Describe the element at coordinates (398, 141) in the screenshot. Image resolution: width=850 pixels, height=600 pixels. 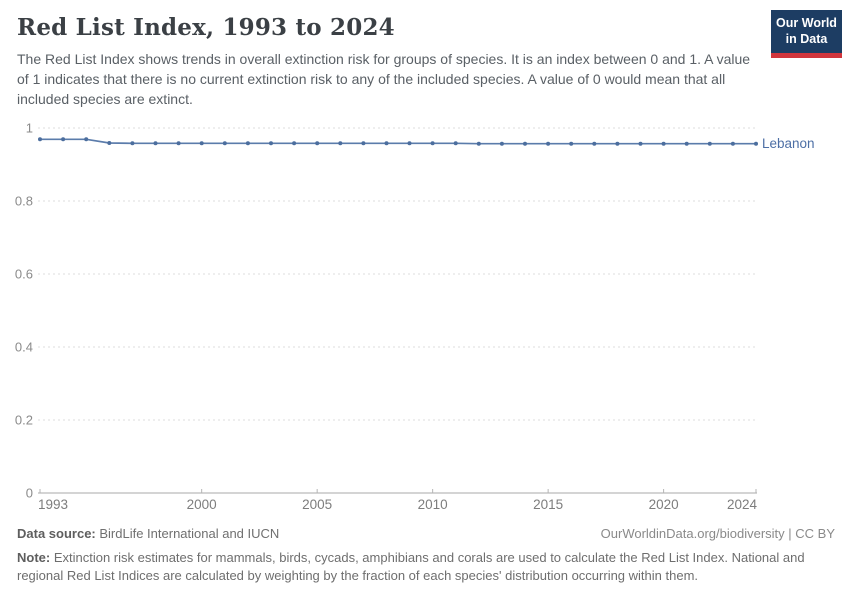
I see `series-line` at that location.